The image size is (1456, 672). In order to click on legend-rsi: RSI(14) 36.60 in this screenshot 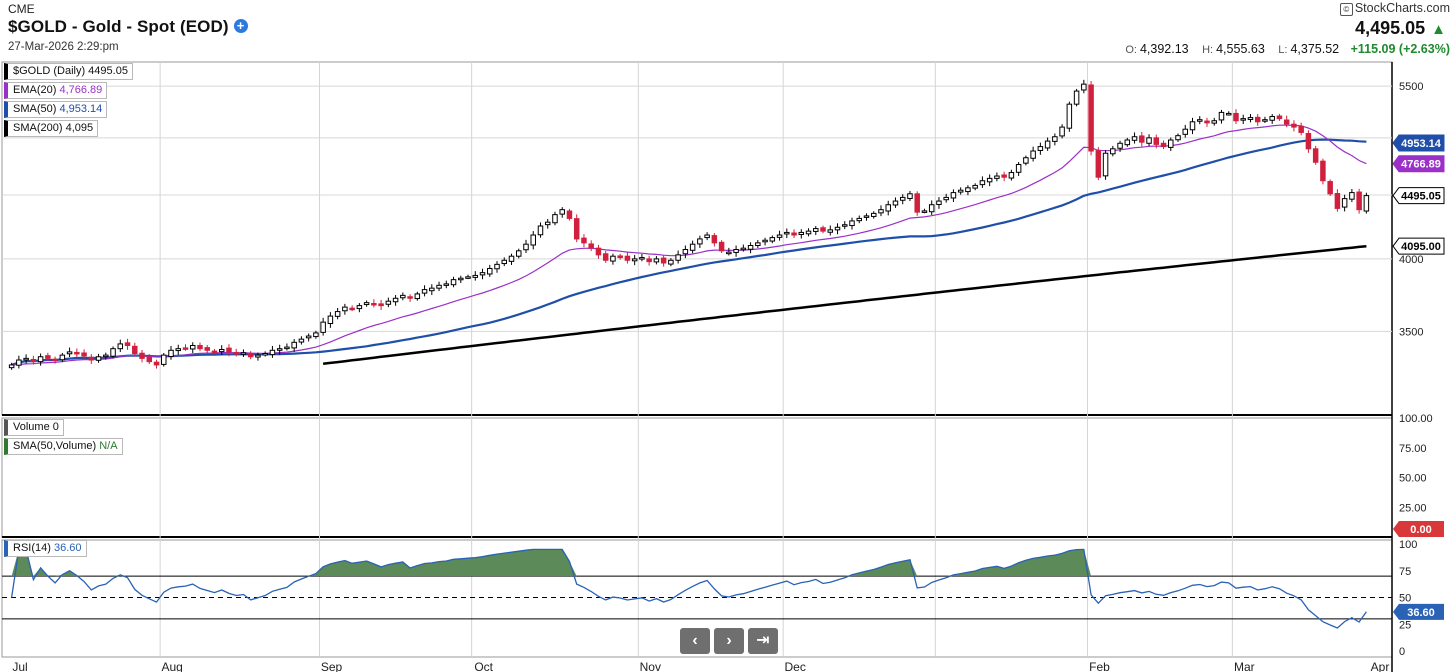, I will do `click(45, 548)`.